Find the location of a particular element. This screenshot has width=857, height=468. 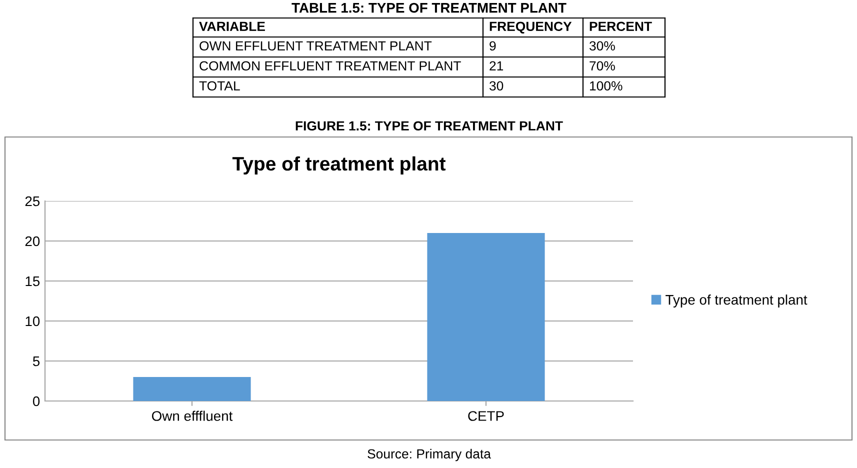

x-tick-label: Own efffluent is located at coordinates (192, 415).